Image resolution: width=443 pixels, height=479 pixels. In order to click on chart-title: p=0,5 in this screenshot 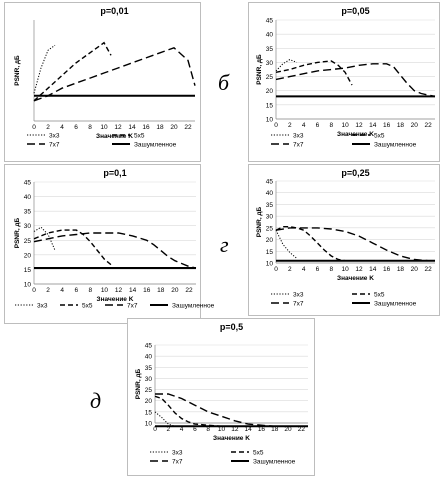, I will do `click(231, 327)`.